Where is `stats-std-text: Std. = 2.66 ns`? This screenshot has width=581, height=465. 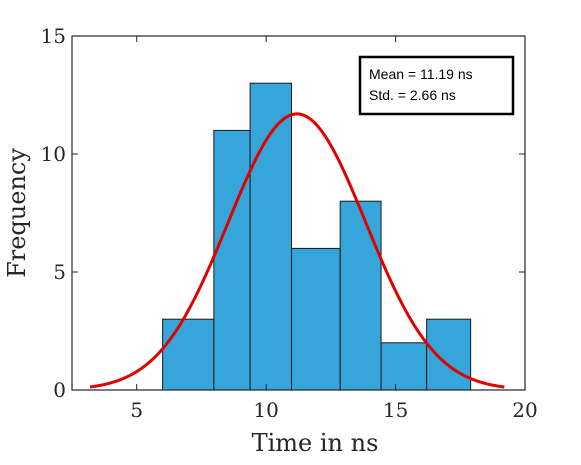
stats-std-text: Std. = 2.66 ns is located at coordinates (412, 95).